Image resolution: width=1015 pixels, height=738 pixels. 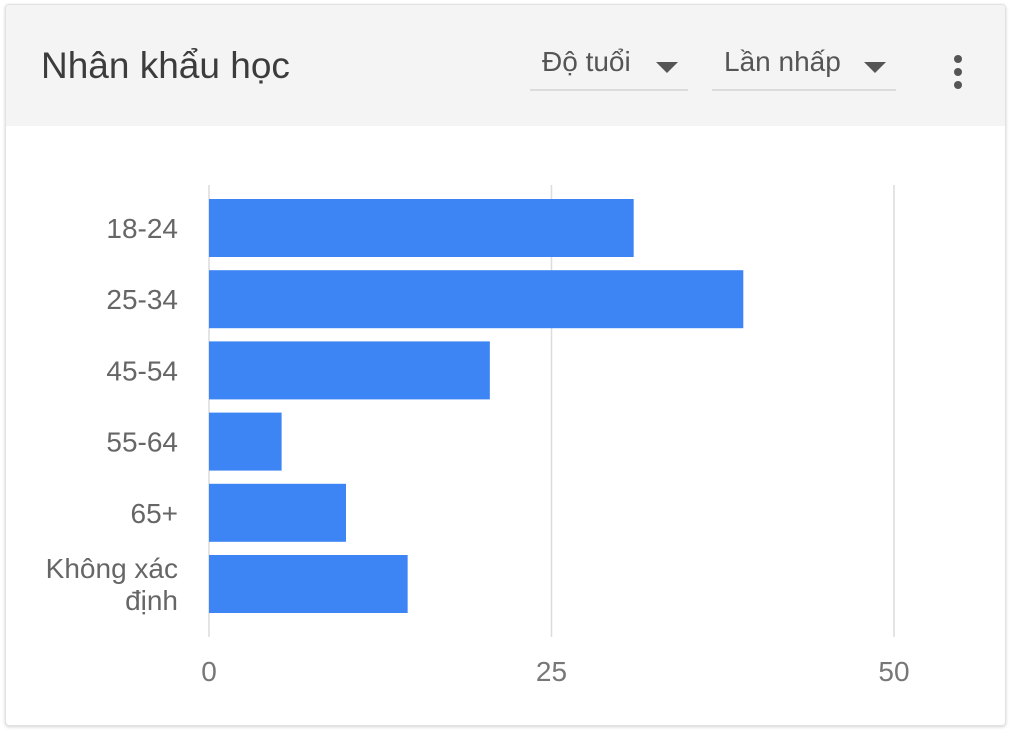 I want to click on card-title: Nhân khẩu học, so click(x=165, y=65).